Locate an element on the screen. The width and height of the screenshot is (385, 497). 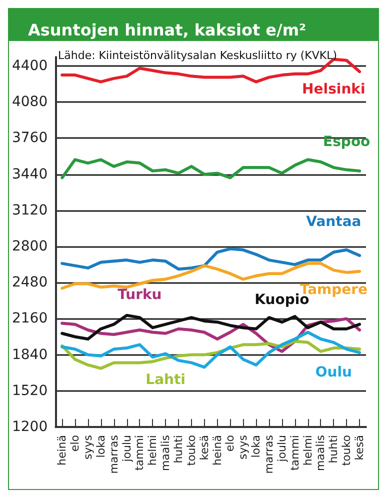
y-tick-label: 1520 is located at coordinates (30, 390).